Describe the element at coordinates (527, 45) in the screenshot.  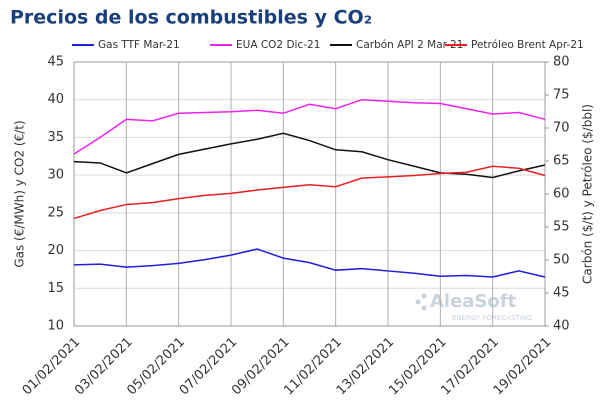
I see `legend-label: Petróleo Brent Apr-21` at that location.